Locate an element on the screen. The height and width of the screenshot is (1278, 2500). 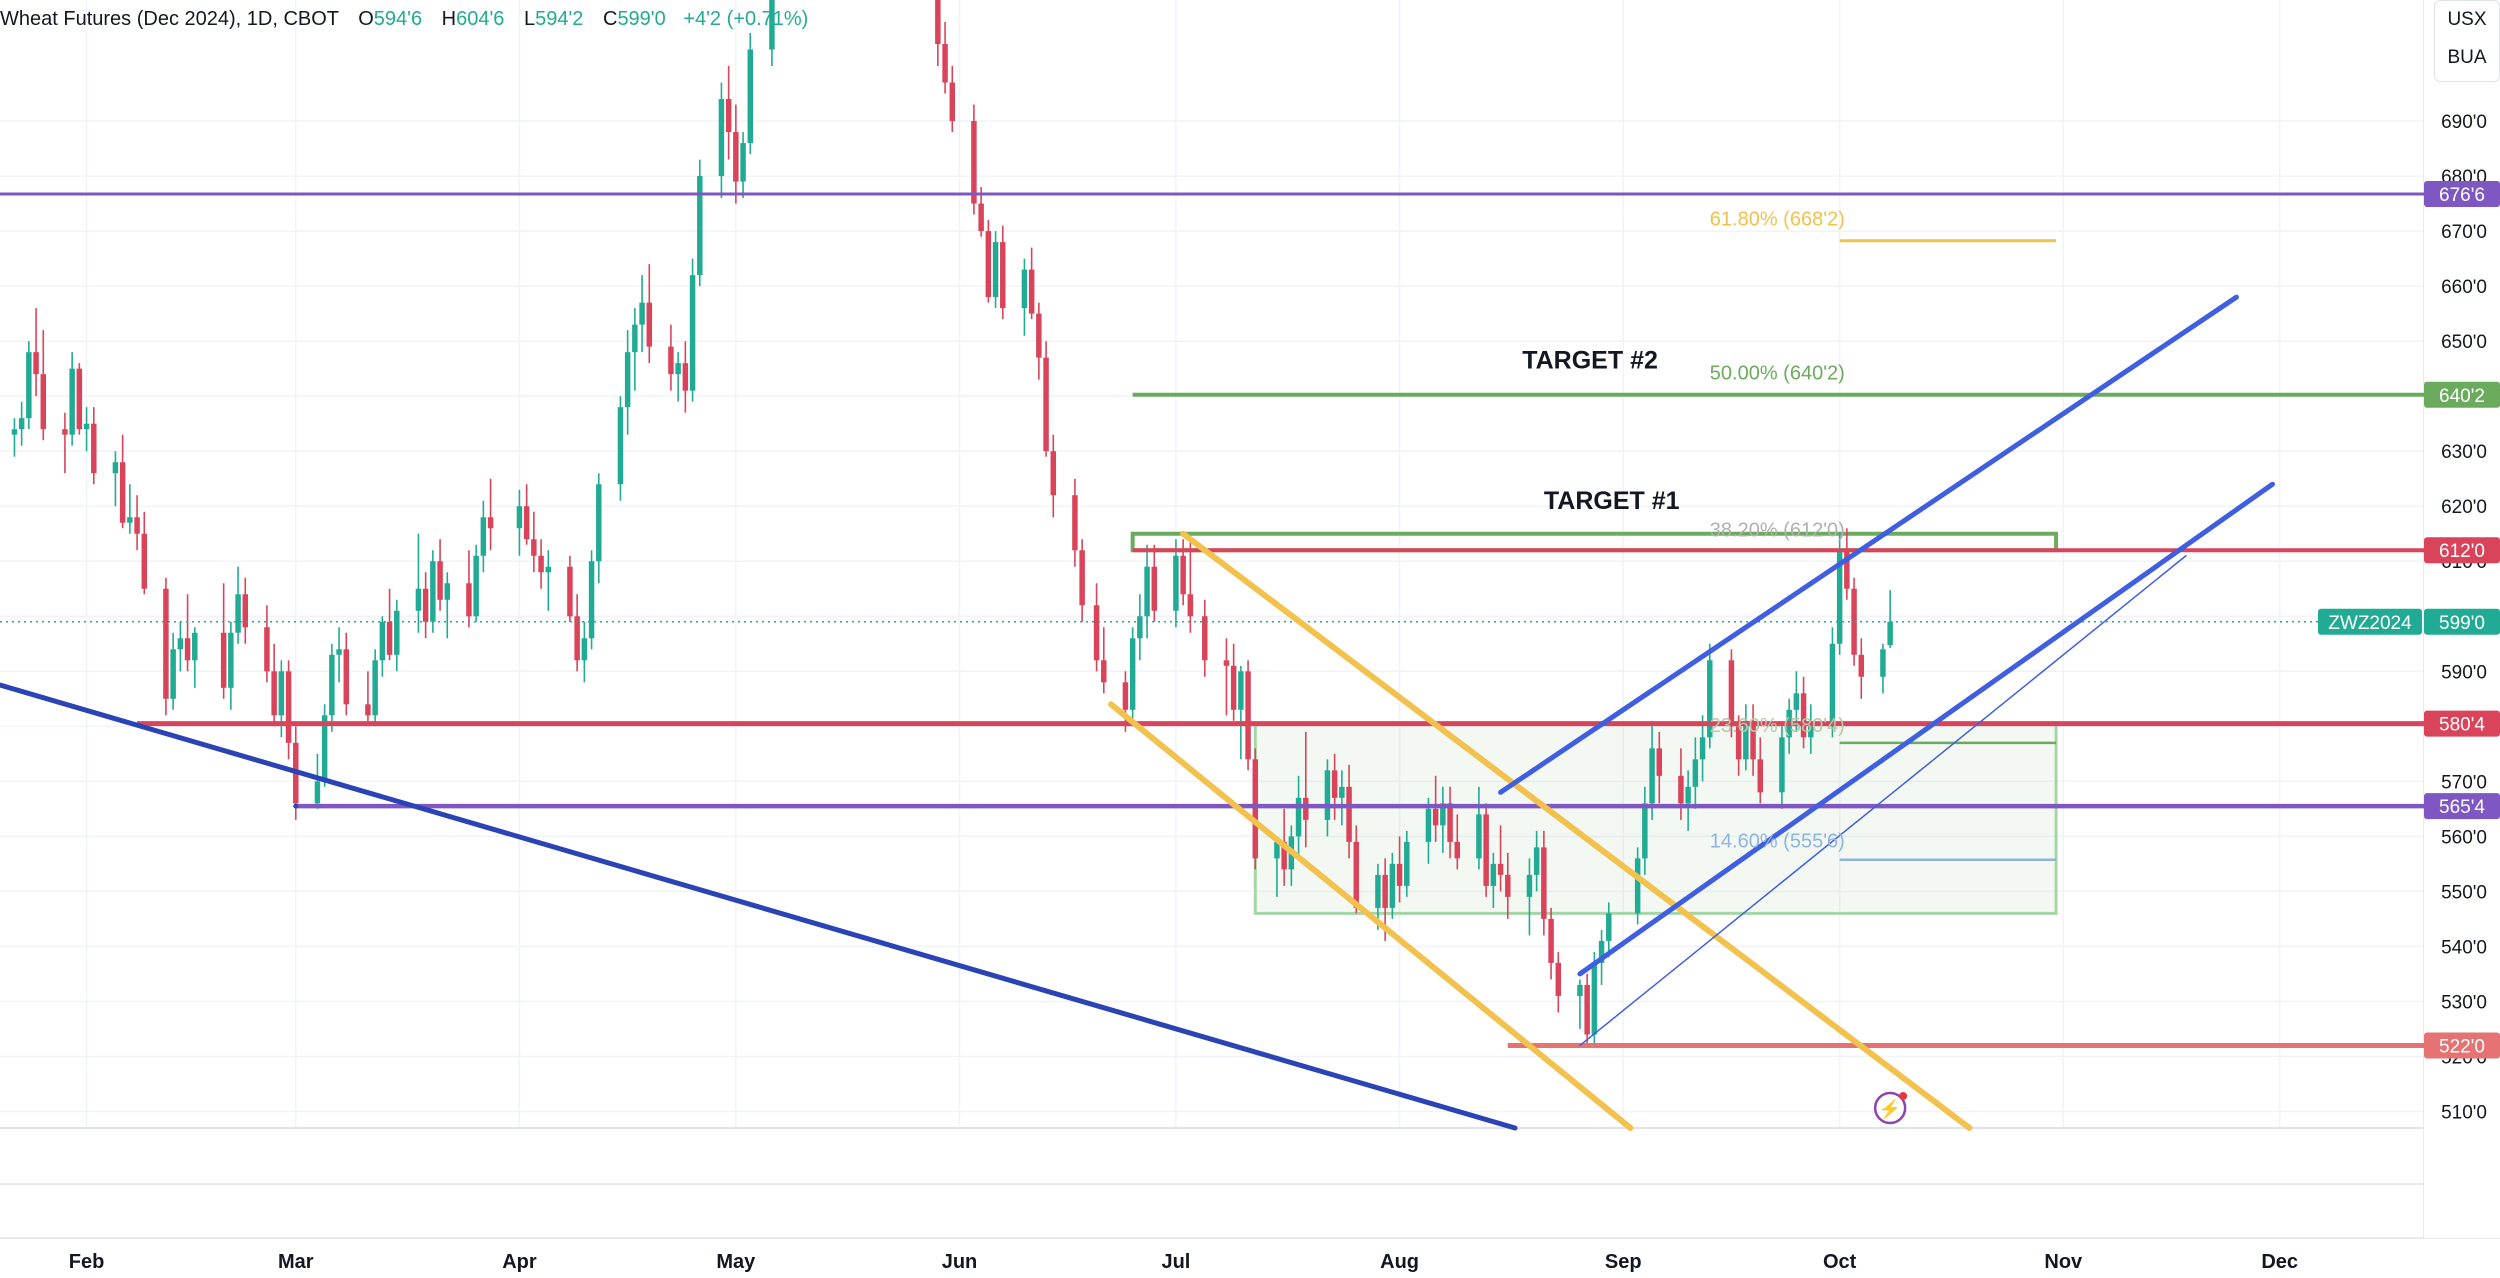
unit-selector: USX BUA is located at coordinates (2467, 41).